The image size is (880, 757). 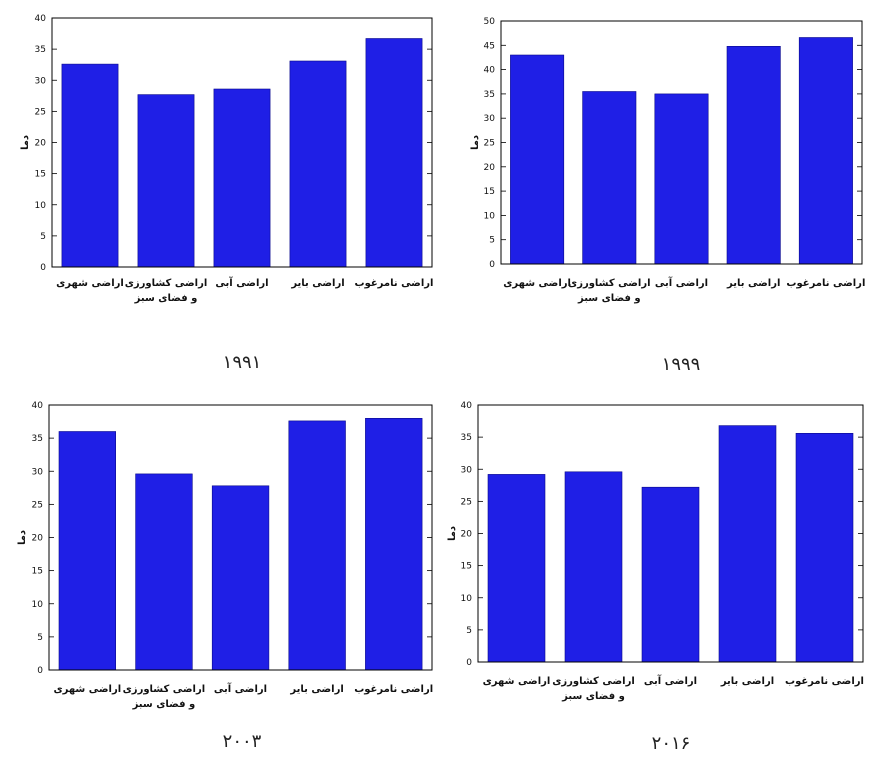 What do you see at coordinates (40, 175) in the screenshot?
I see `y-tick-label-0-3: 15` at bounding box center [40, 175].